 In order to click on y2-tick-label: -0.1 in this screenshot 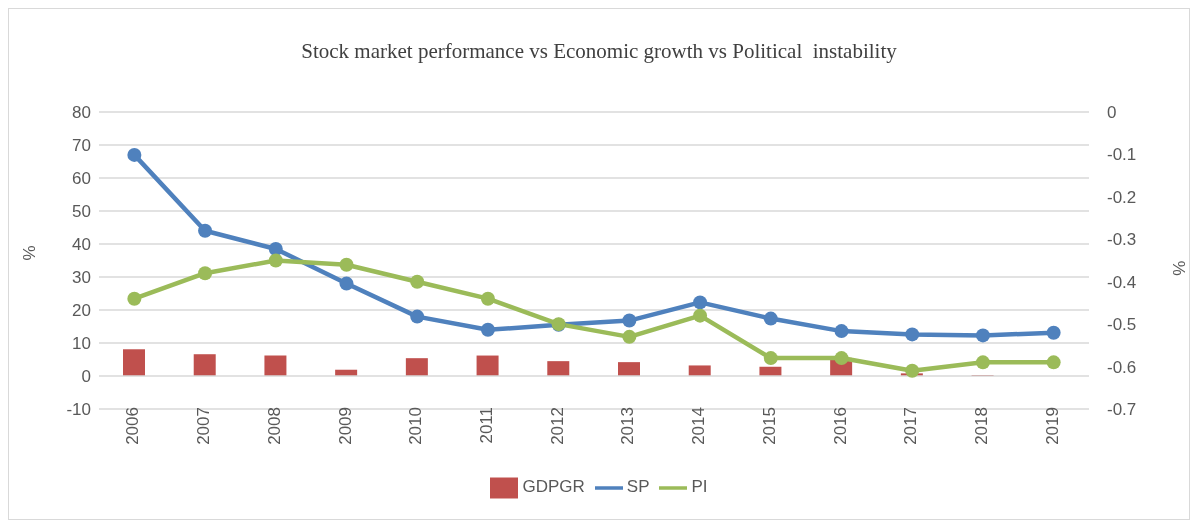, I will do `click(1122, 155)`.